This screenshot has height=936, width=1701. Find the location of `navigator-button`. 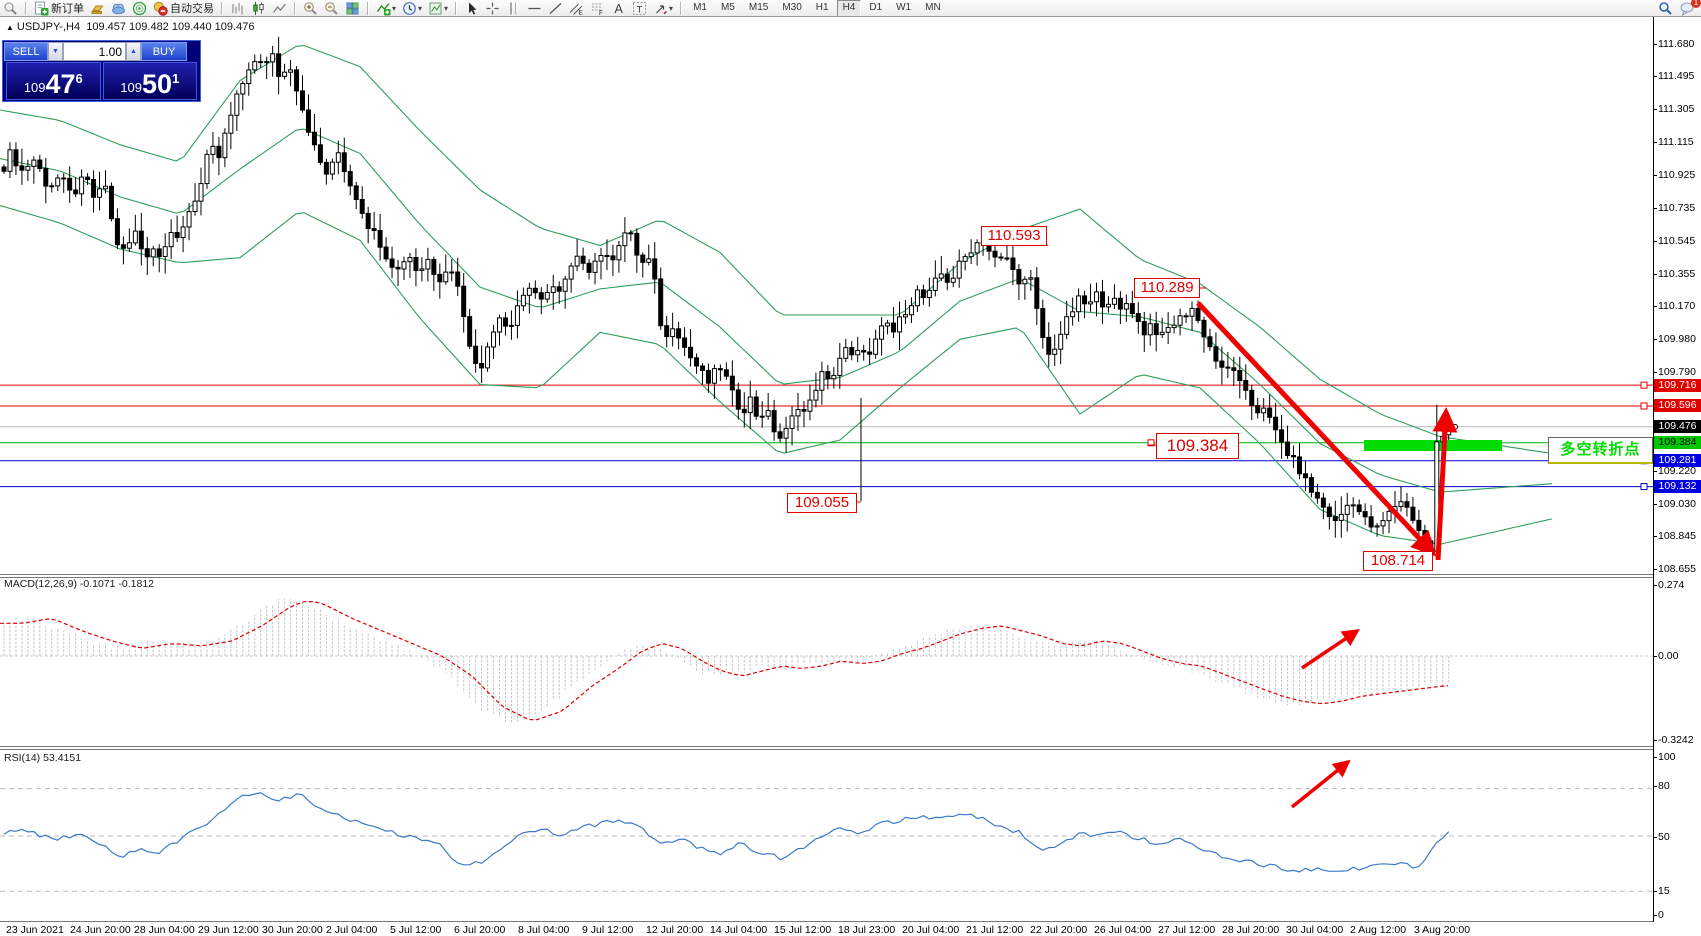

navigator-button is located at coordinates (139, 8).